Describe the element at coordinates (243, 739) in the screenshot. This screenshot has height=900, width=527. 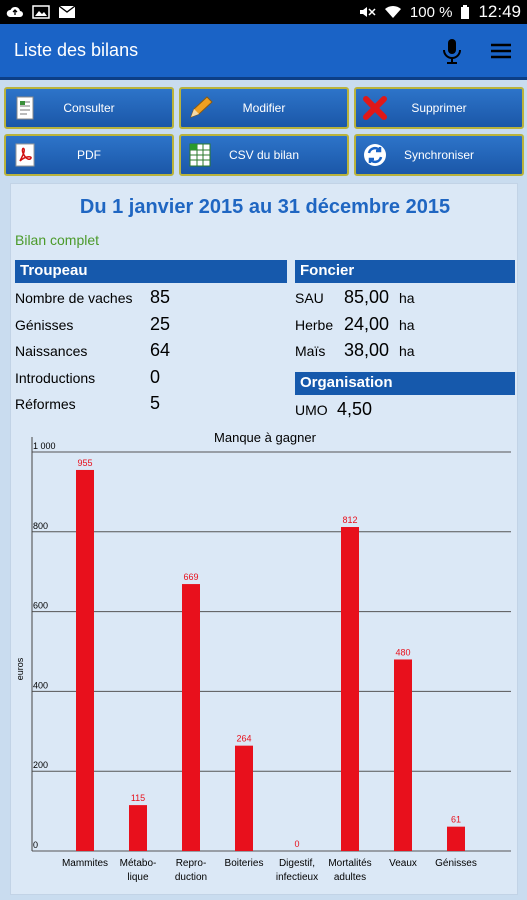
I see `bar-value-label: 264` at that location.